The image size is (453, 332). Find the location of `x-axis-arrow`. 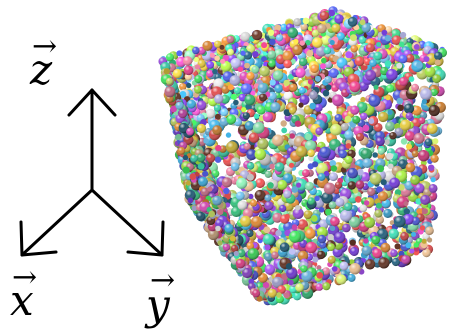

x-axis-arrow is located at coordinates (56, 222).